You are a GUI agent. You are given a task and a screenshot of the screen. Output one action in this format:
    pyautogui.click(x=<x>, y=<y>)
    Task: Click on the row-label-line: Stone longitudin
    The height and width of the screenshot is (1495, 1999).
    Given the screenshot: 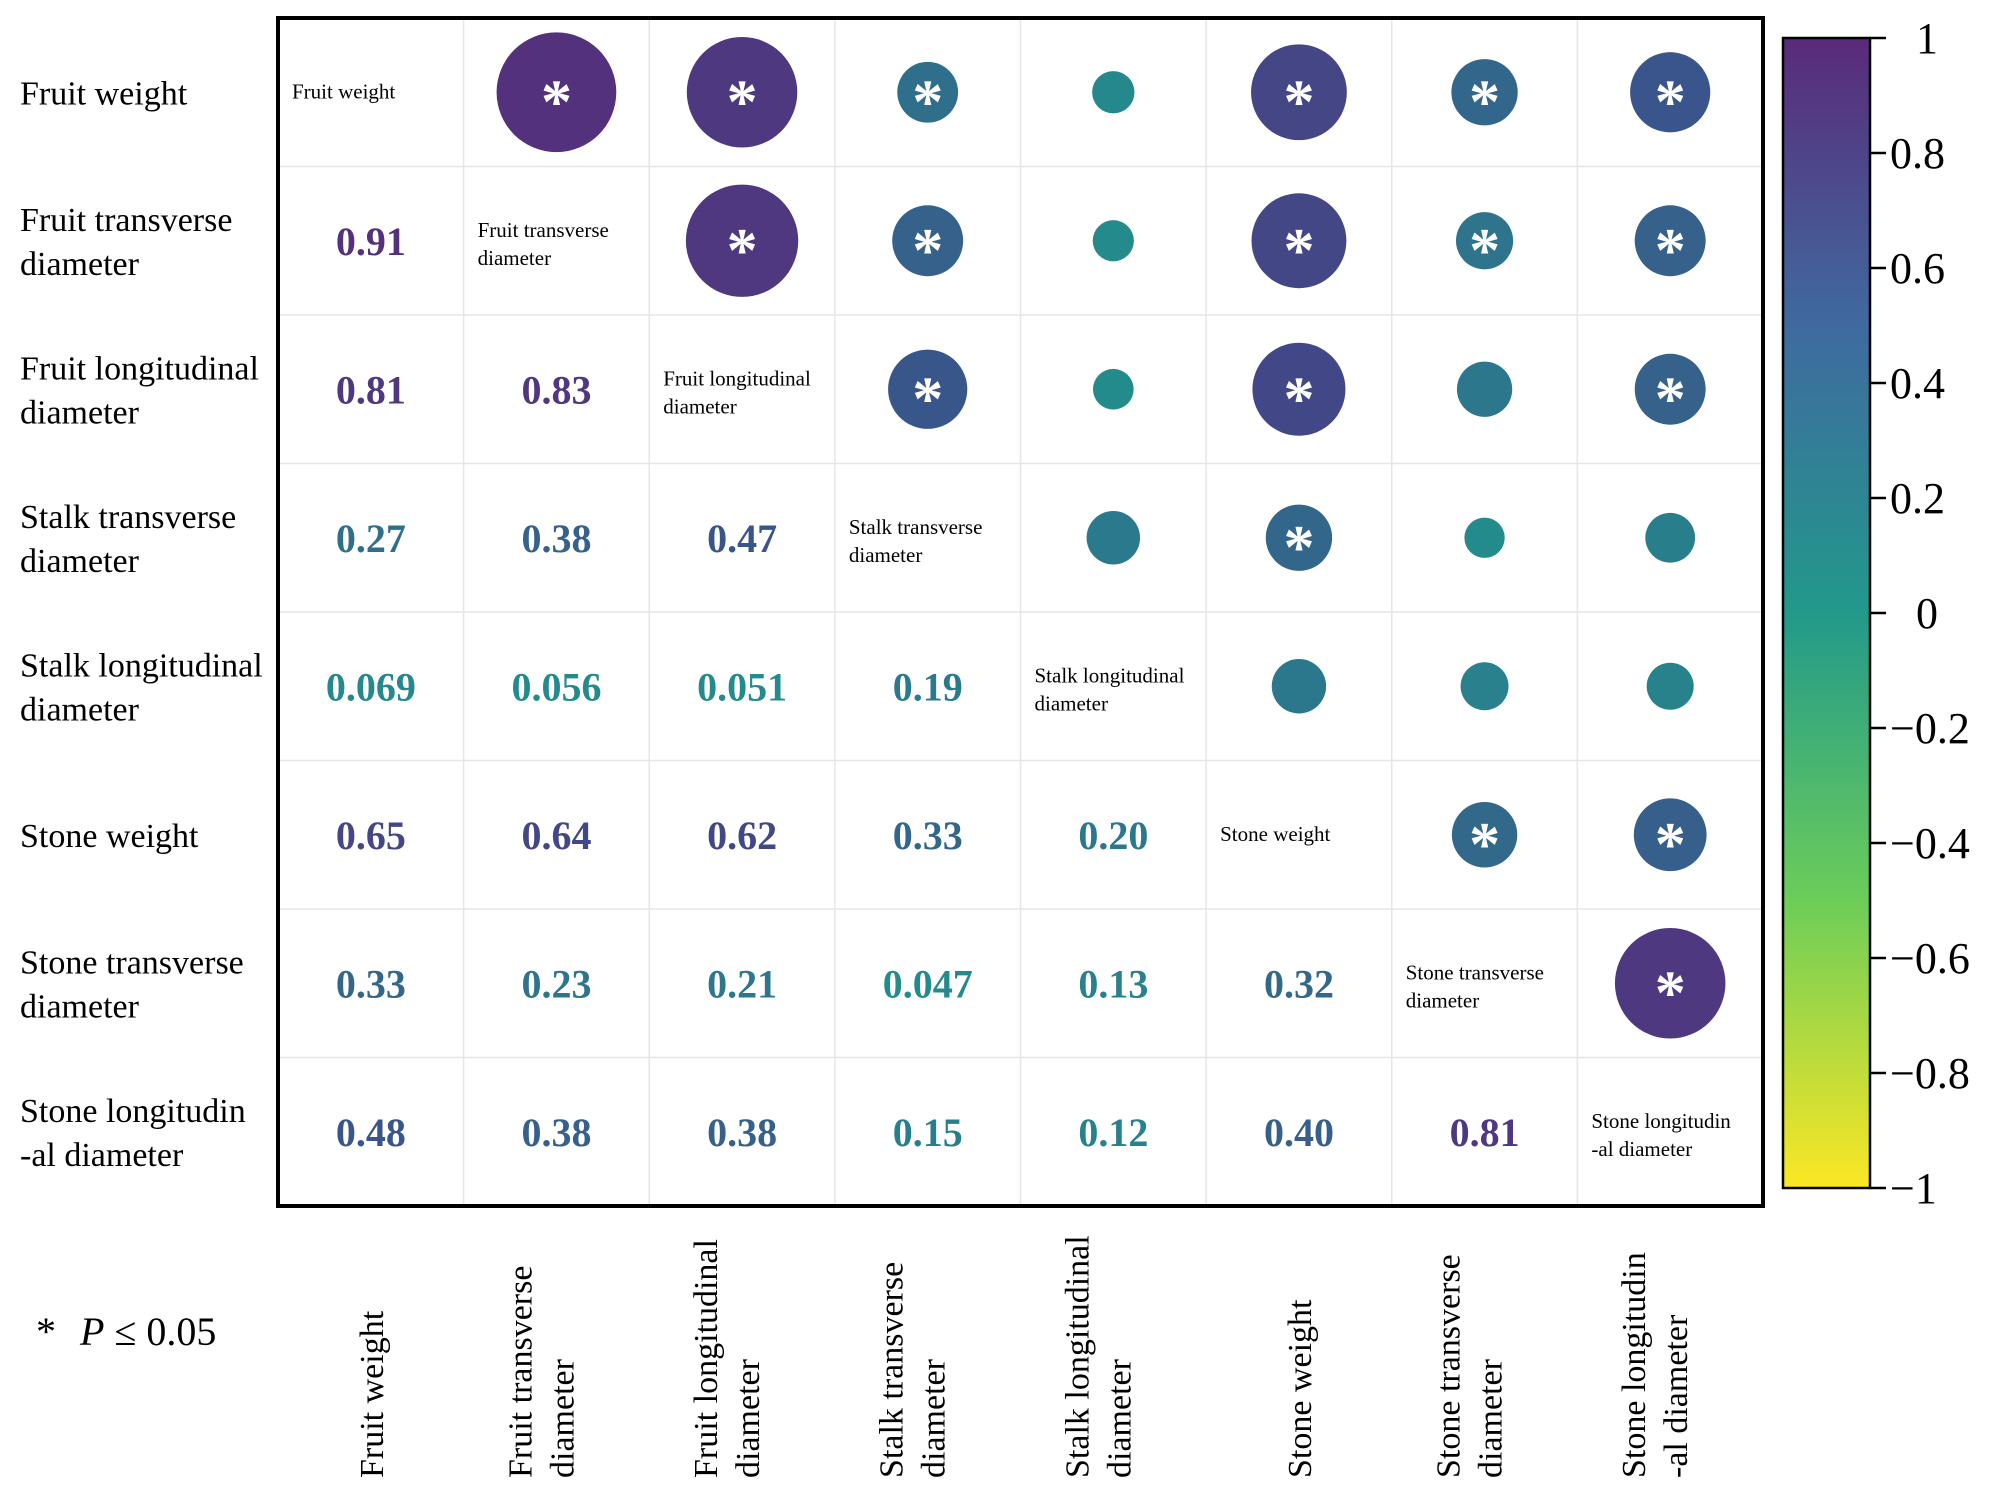 What is the action you would take?
    pyautogui.click(x=133, y=1111)
    